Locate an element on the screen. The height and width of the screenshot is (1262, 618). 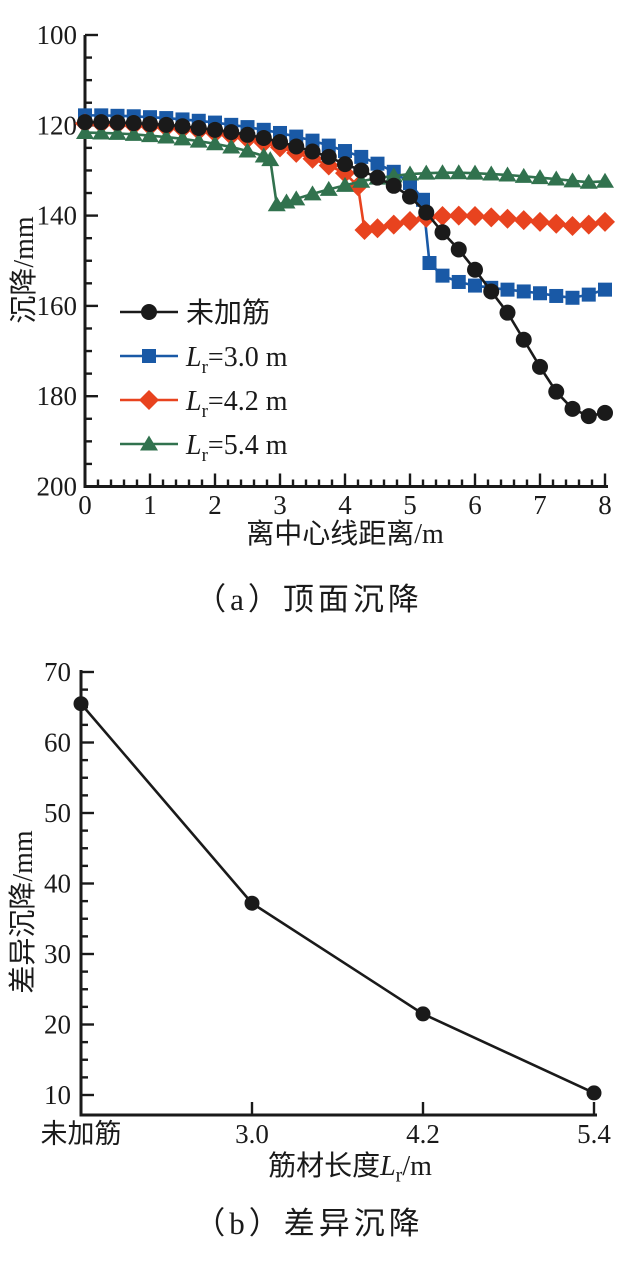
legend-item-unreinforced: 未加筋 is located at coordinates (195, 313).